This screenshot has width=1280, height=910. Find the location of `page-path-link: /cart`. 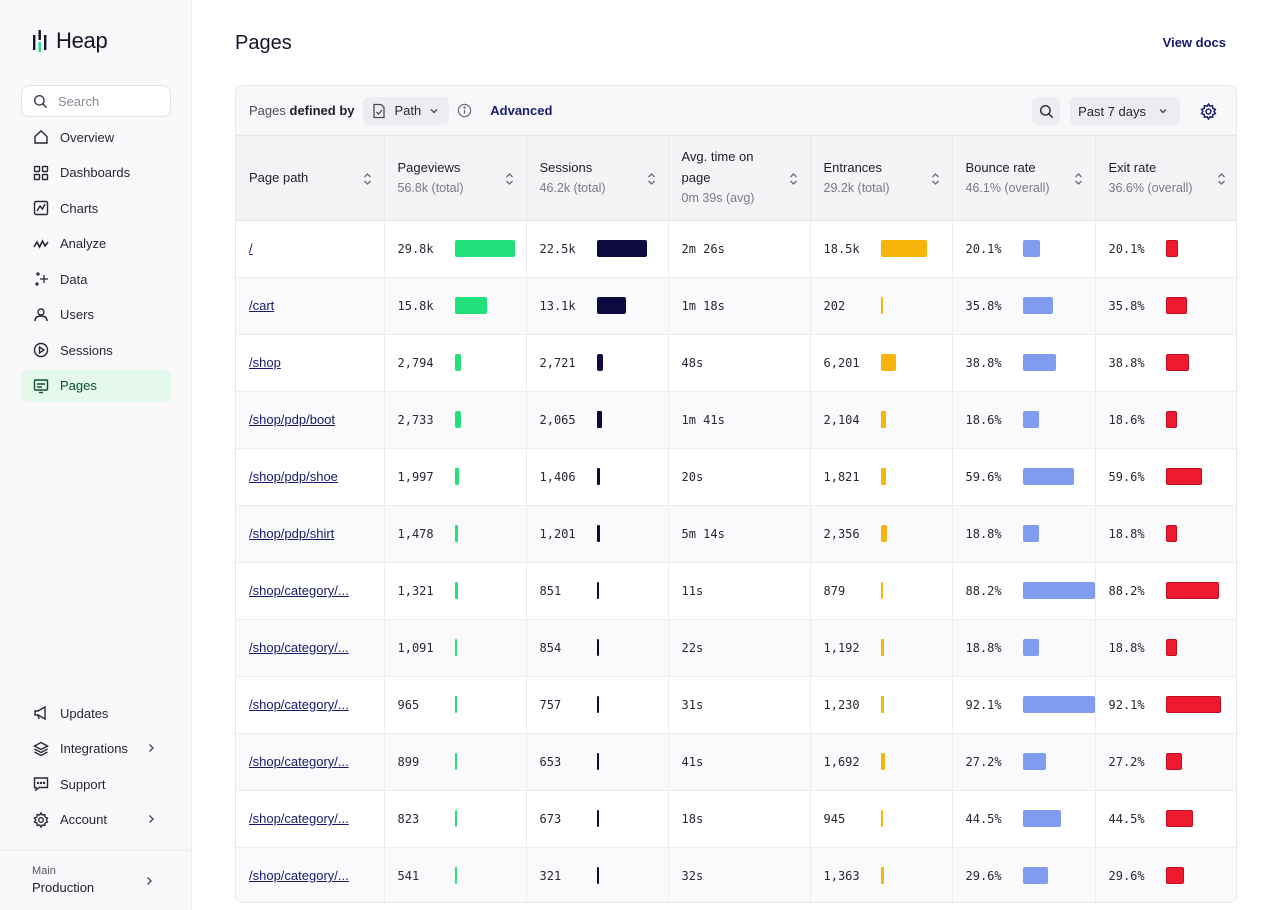

page-path-link: /cart is located at coordinates (262, 305).